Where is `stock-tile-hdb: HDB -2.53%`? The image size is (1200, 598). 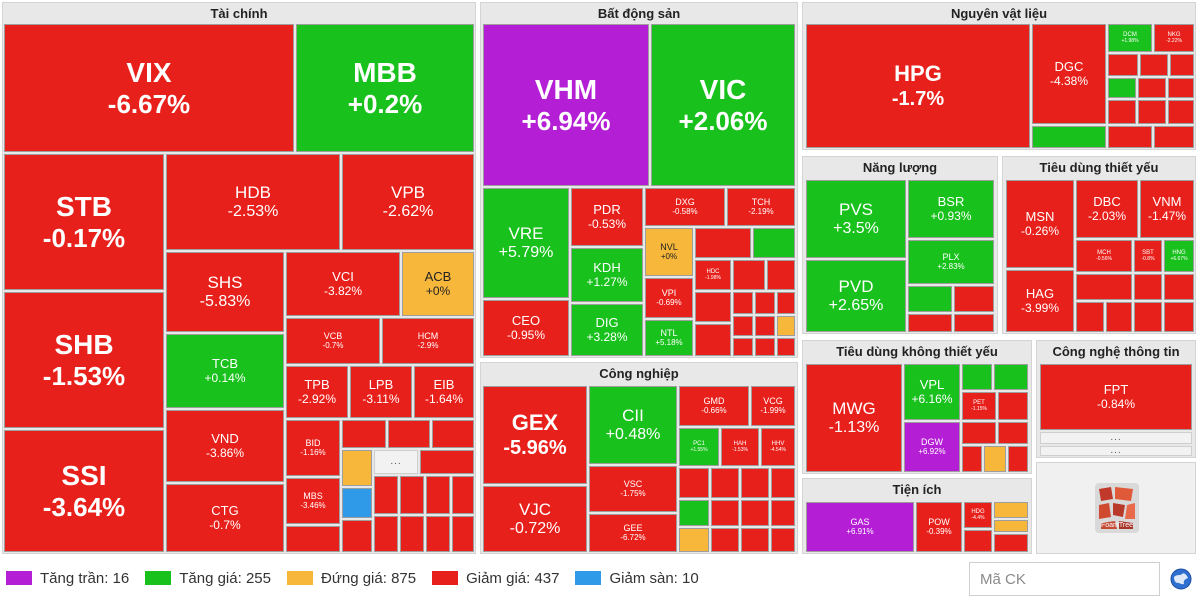 stock-tile-hdb: HDB -2.53% is located at coordinates (253, 202).